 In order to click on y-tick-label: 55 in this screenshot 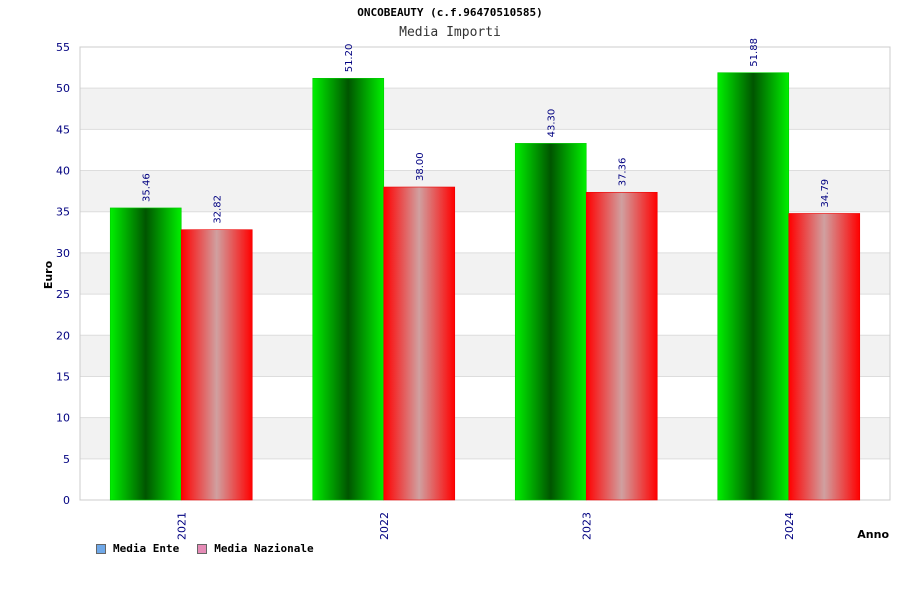, I will do `click(63, 47)`.